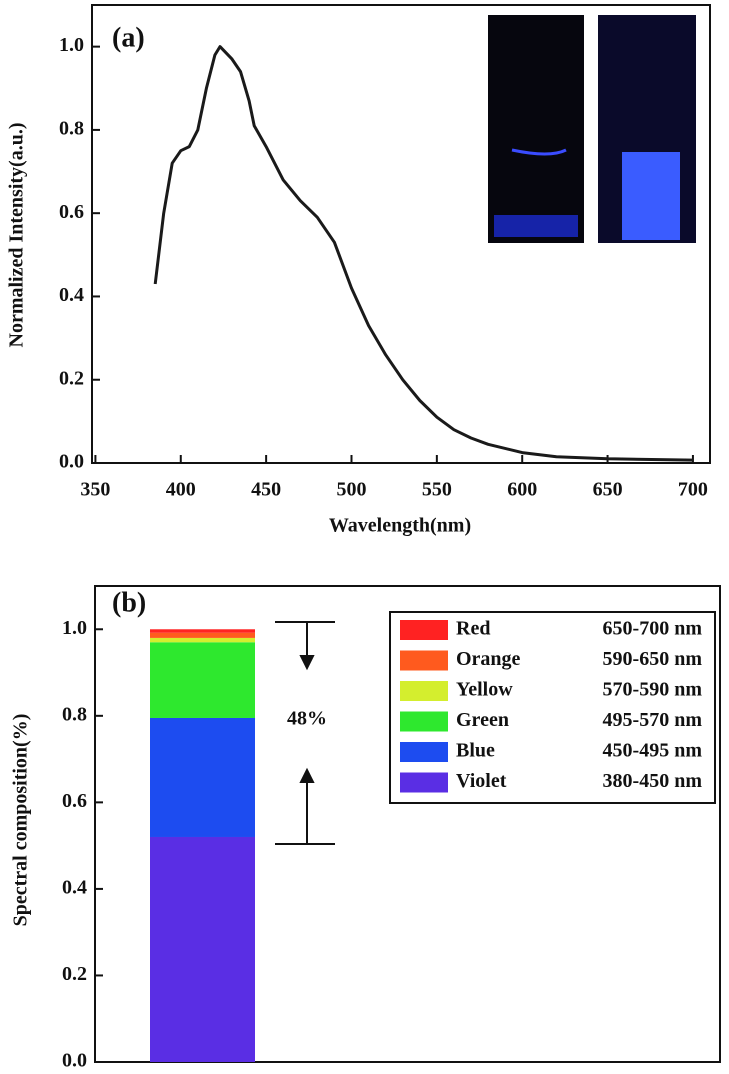 This screenshot has width=729, height=1074. What do you see at coordinates (488, 659) in the screenshot?
I see `legend-label: Orange` at bounding box center [488, 659].